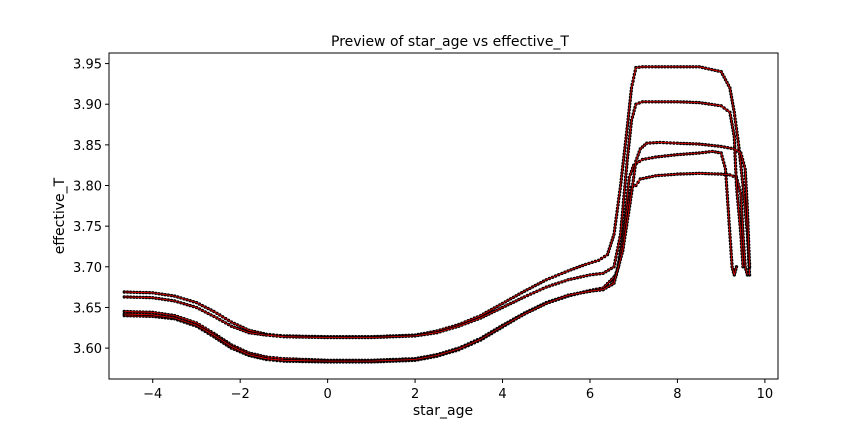 This screenshot has width=864, height=432. Describe the element at coordinates (590, 394) in the screenshot. I see `x-tick-label: 6` at that location.